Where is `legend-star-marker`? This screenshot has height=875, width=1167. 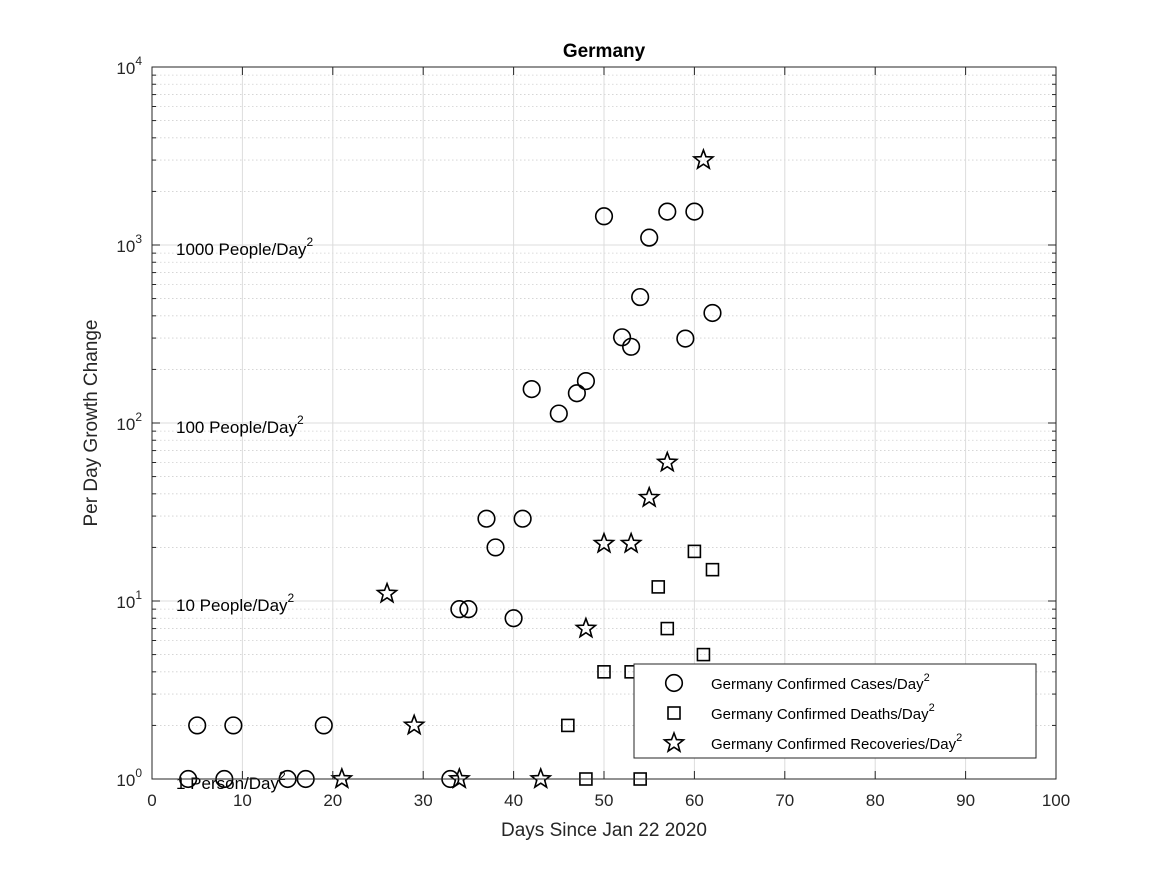 legend-star-marker is located at coordinates (674, 741).